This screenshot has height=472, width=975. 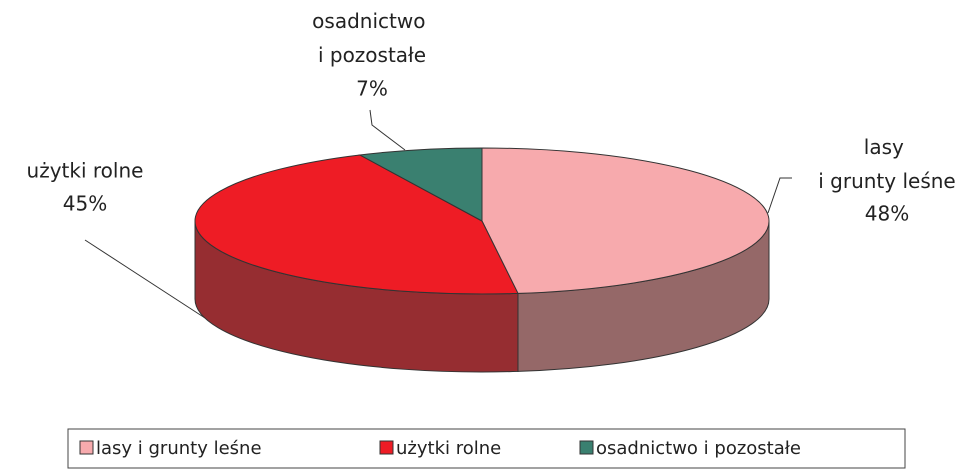 I want to click on data-label-name: lasy i grunty leśne, so click(x=886, y=164).